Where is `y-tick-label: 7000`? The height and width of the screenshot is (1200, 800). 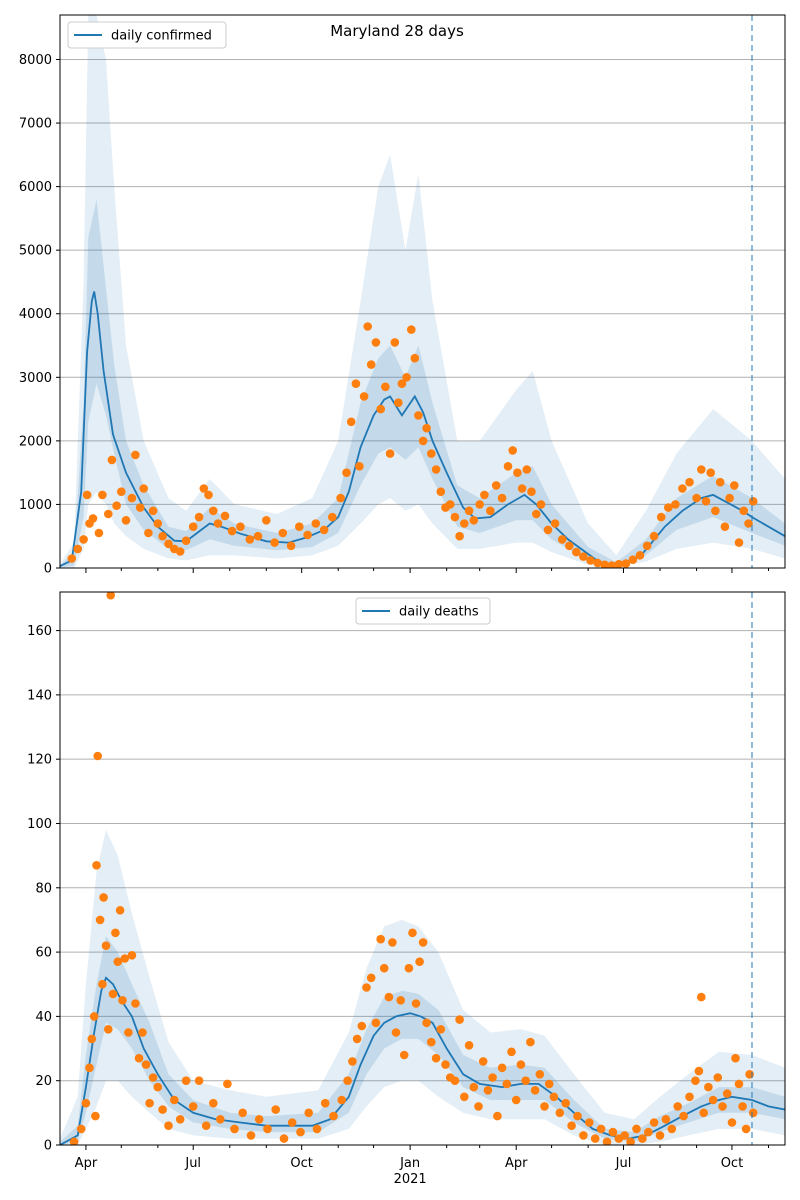
y-tick-label: 7000 is located at coordinates (35, 124).